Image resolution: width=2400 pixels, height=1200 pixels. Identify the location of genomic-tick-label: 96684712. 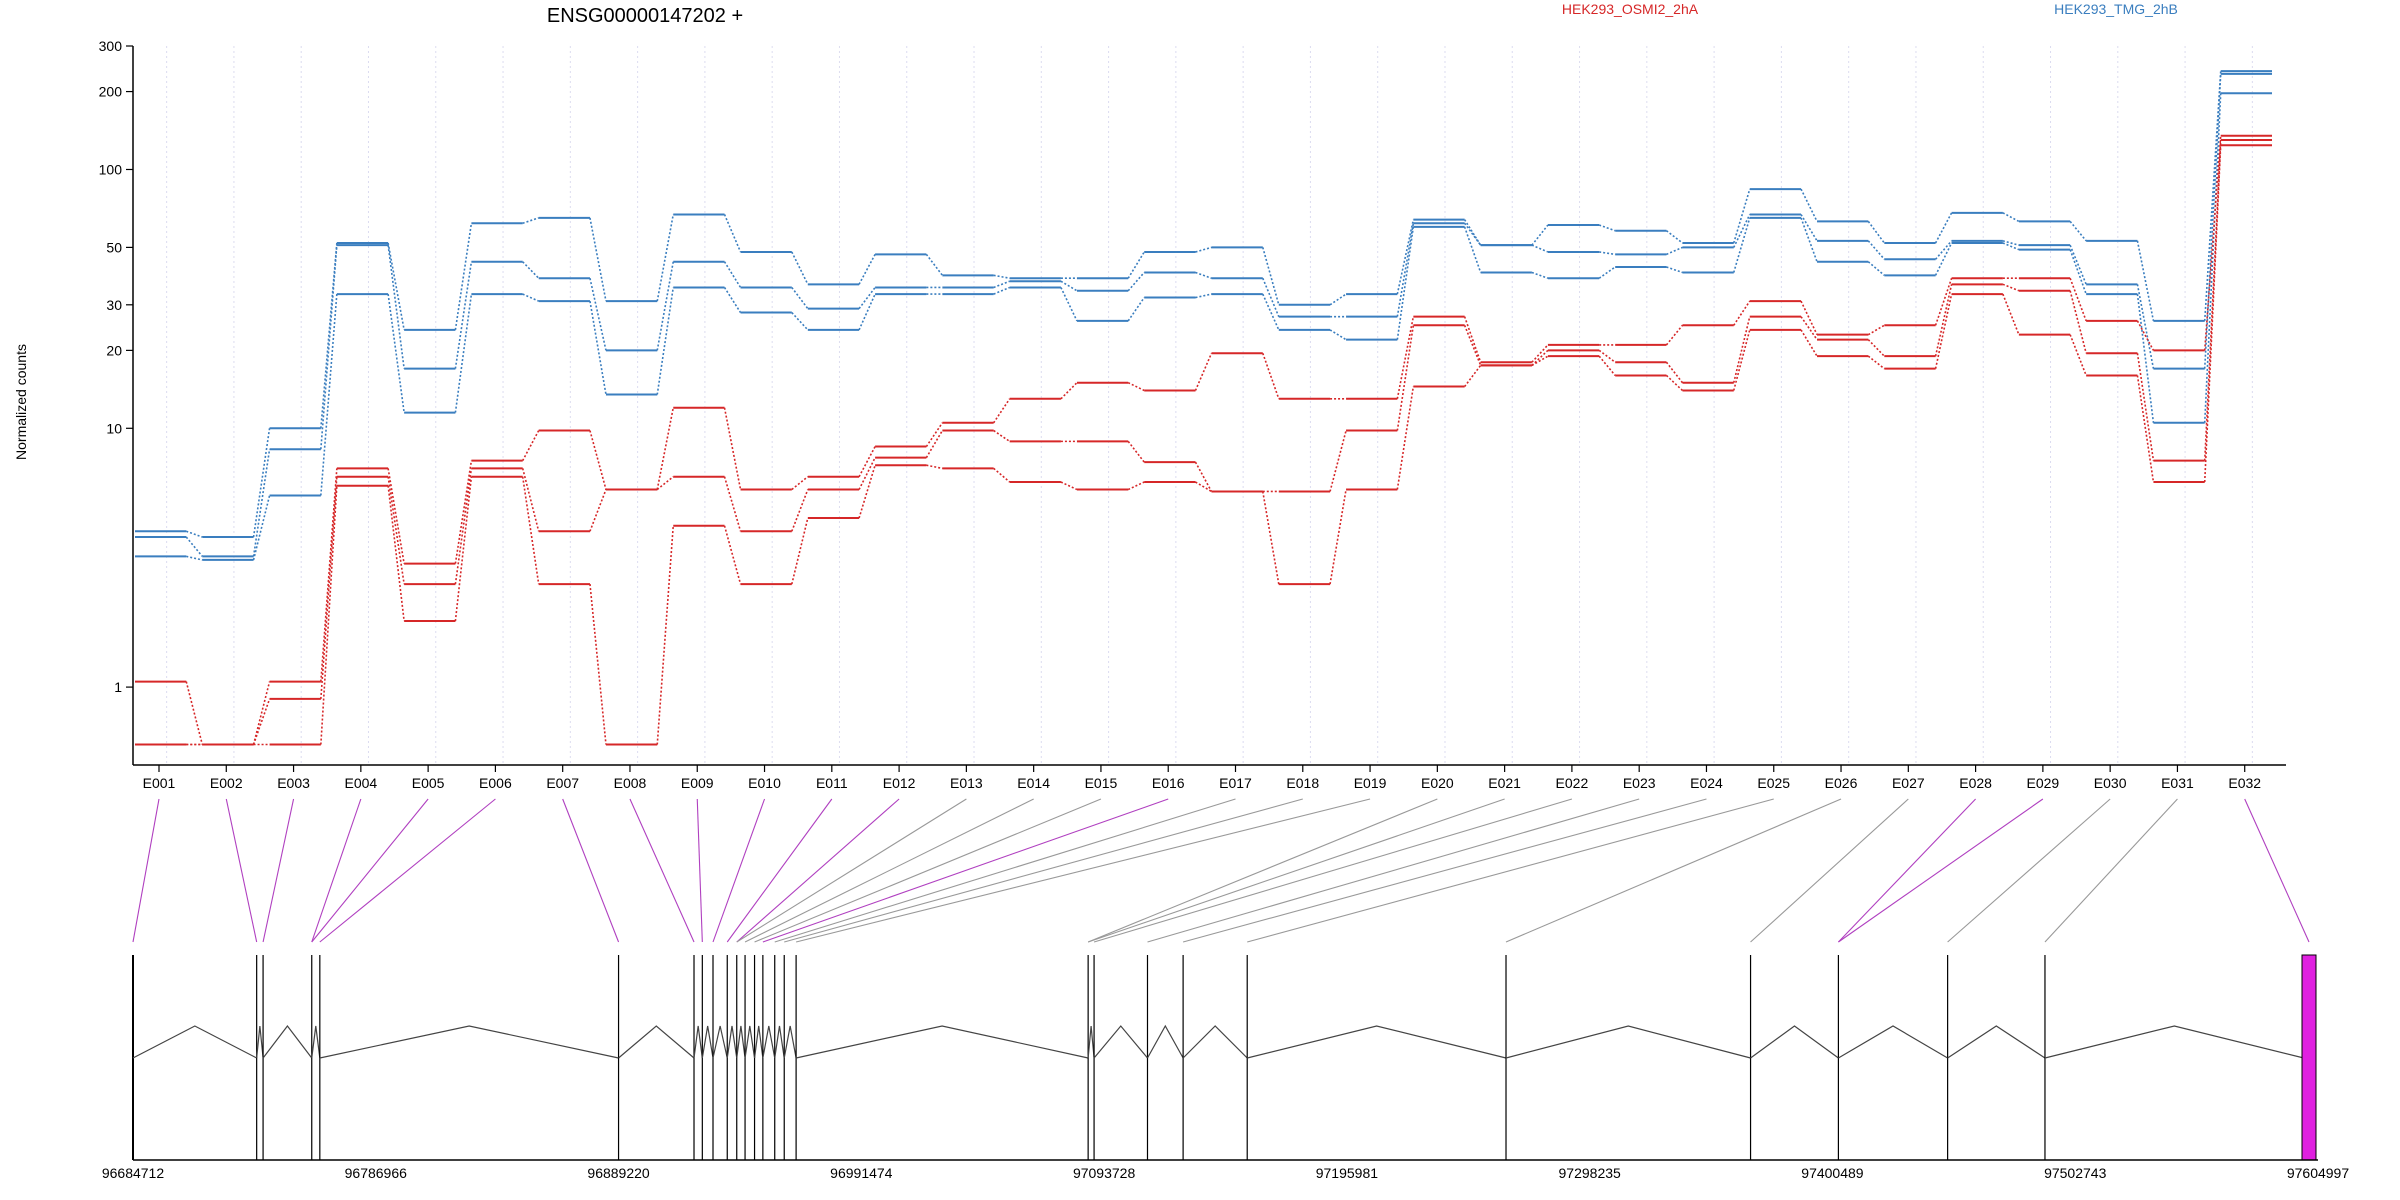
(133, 1173).